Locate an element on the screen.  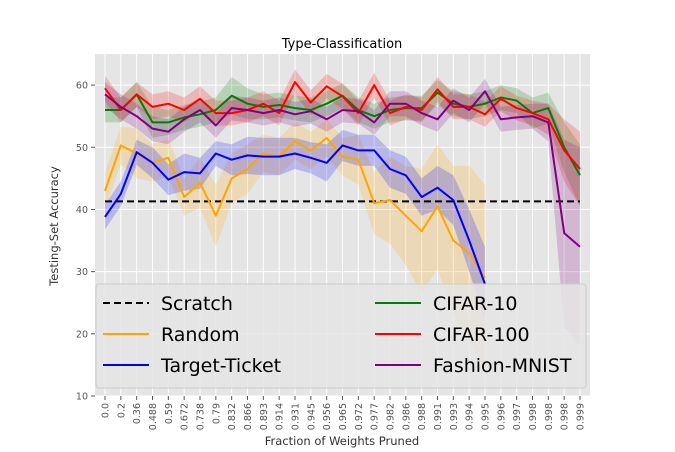
y-tick-label: 20 is located at coordinates (82, 334).